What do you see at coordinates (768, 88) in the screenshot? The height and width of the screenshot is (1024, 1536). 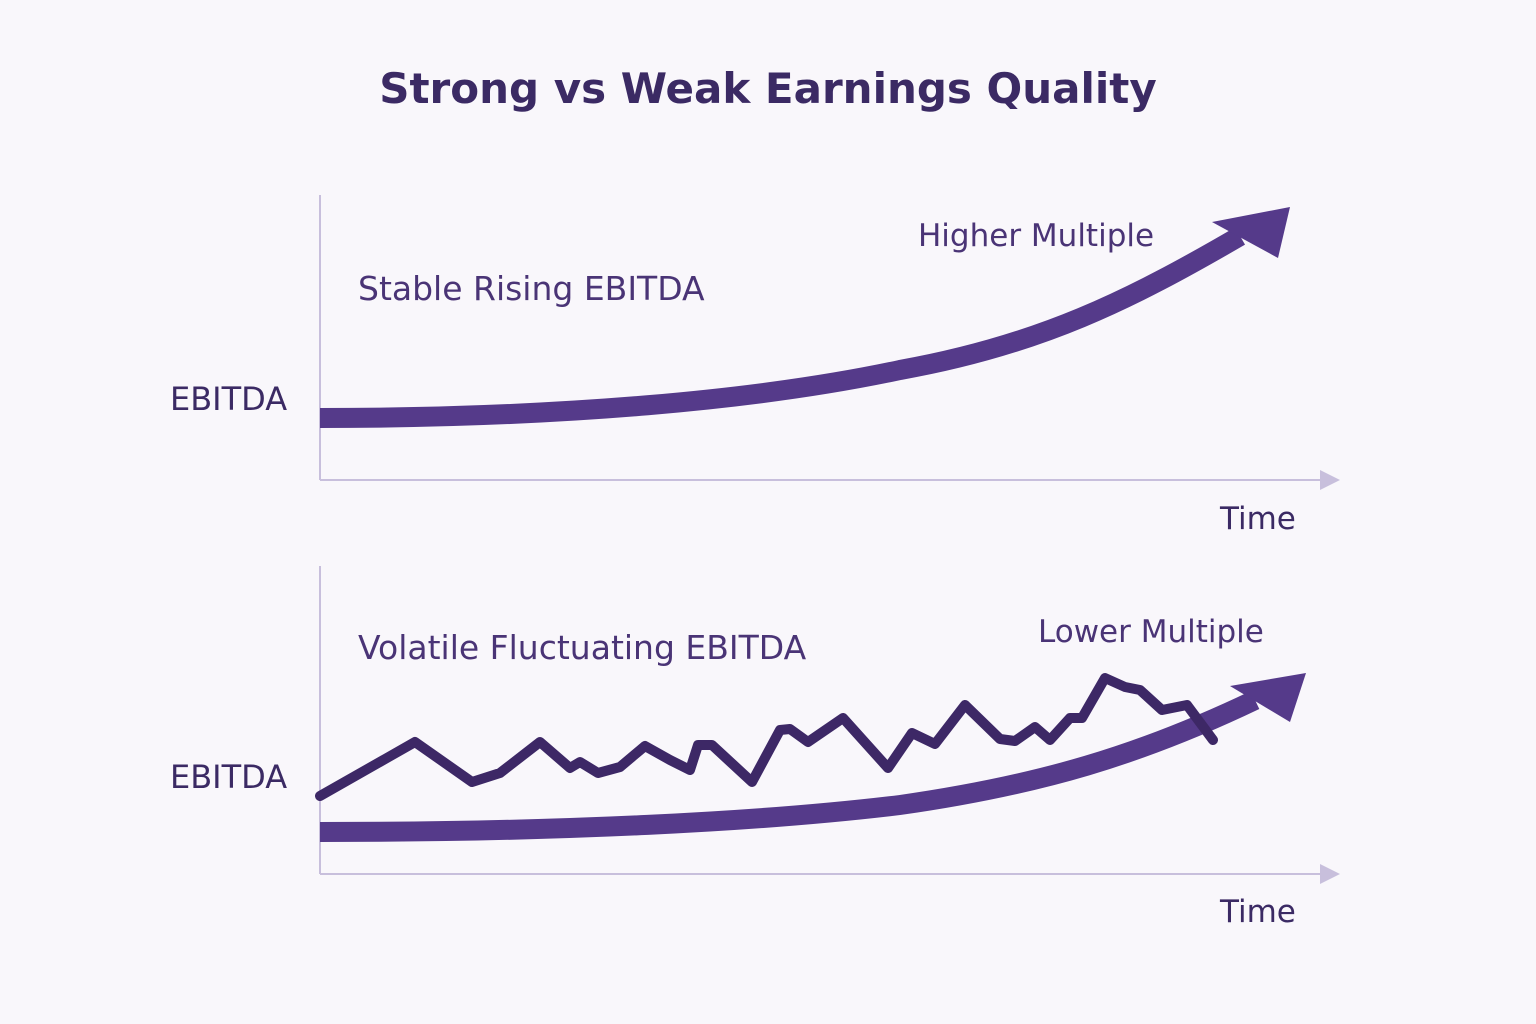 I see `chart-title: Strong vs Weak Earnings Quality` at bounding box center [768, 88].